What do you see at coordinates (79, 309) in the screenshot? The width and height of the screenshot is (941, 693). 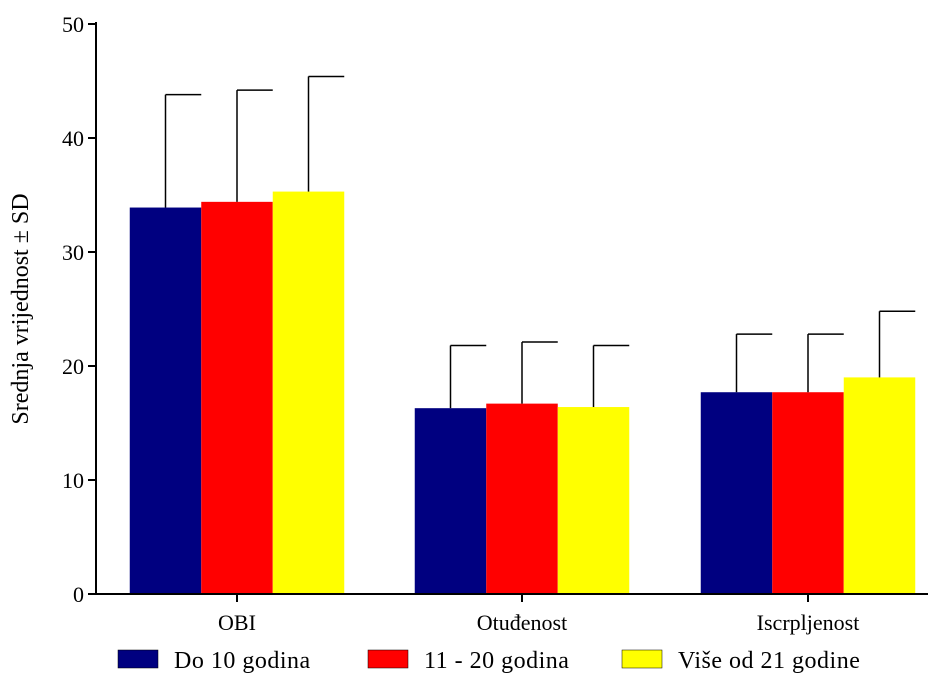 I see `y-ticks: 0 10 20 30 40 50` at bounding box center [79, 309].